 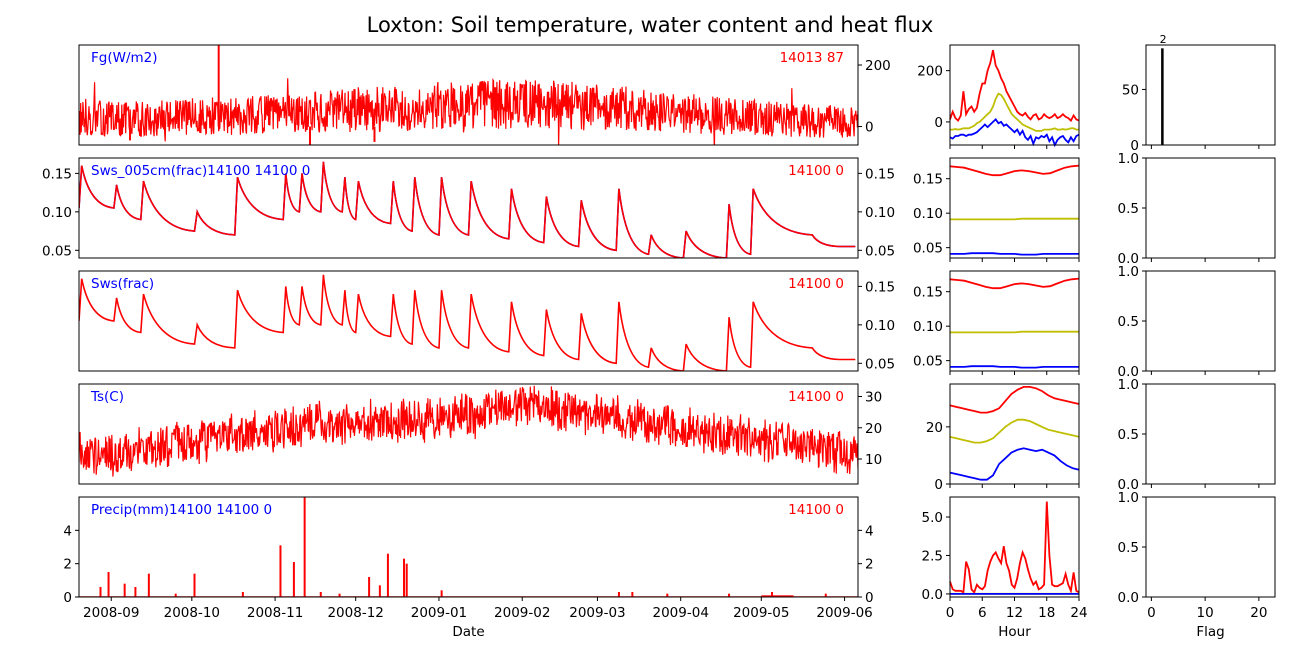 What do you see at coordinates (844, 613) in the screenshot?
I see `precip_ts-xtick-label: 2009-06` at bounding box center [844, 613].